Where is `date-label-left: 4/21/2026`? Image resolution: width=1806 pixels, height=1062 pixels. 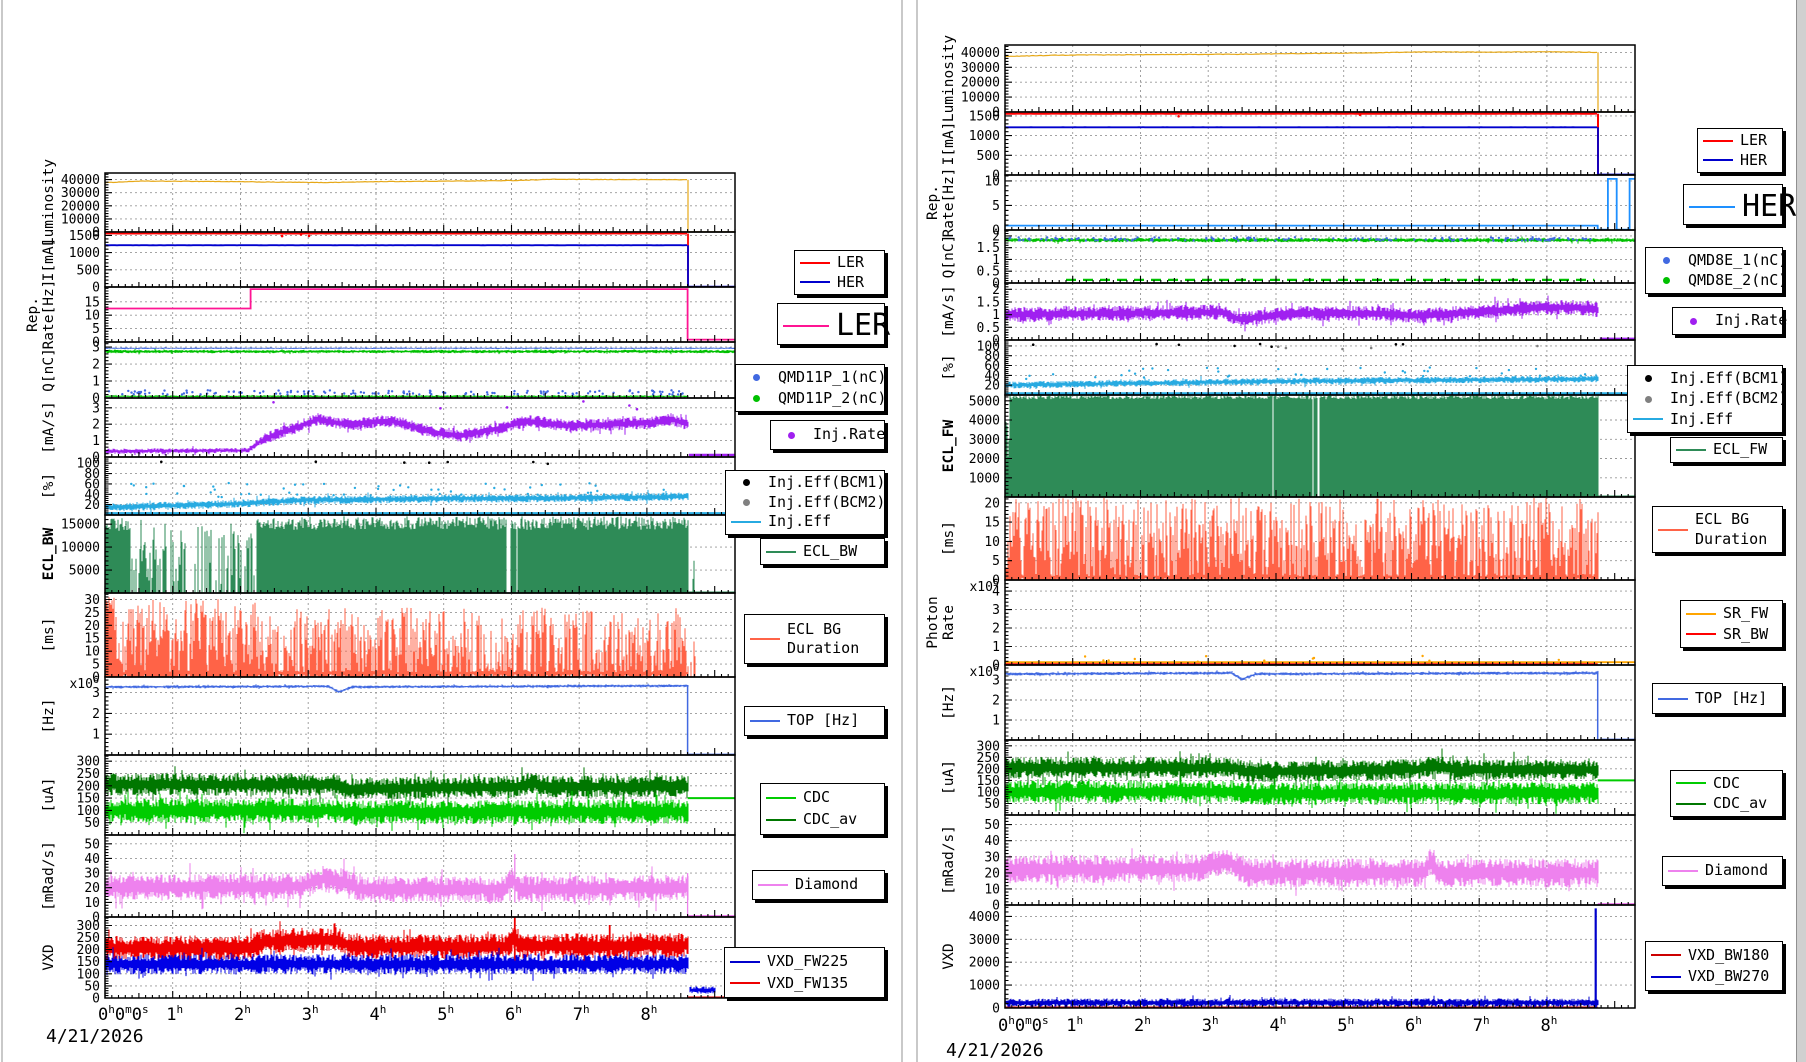 date-label-left: 4/21/2026 is located at coordinates (95, 1036).